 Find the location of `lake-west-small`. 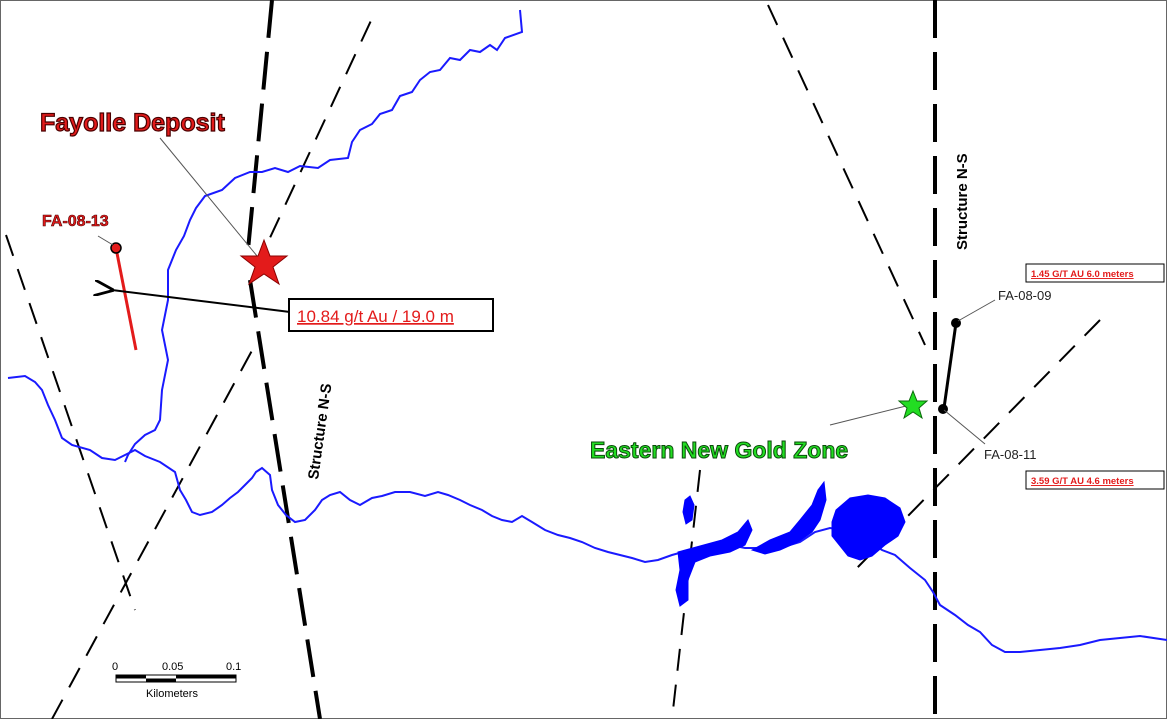

lake-west-small is located at coordinates (688, 510).